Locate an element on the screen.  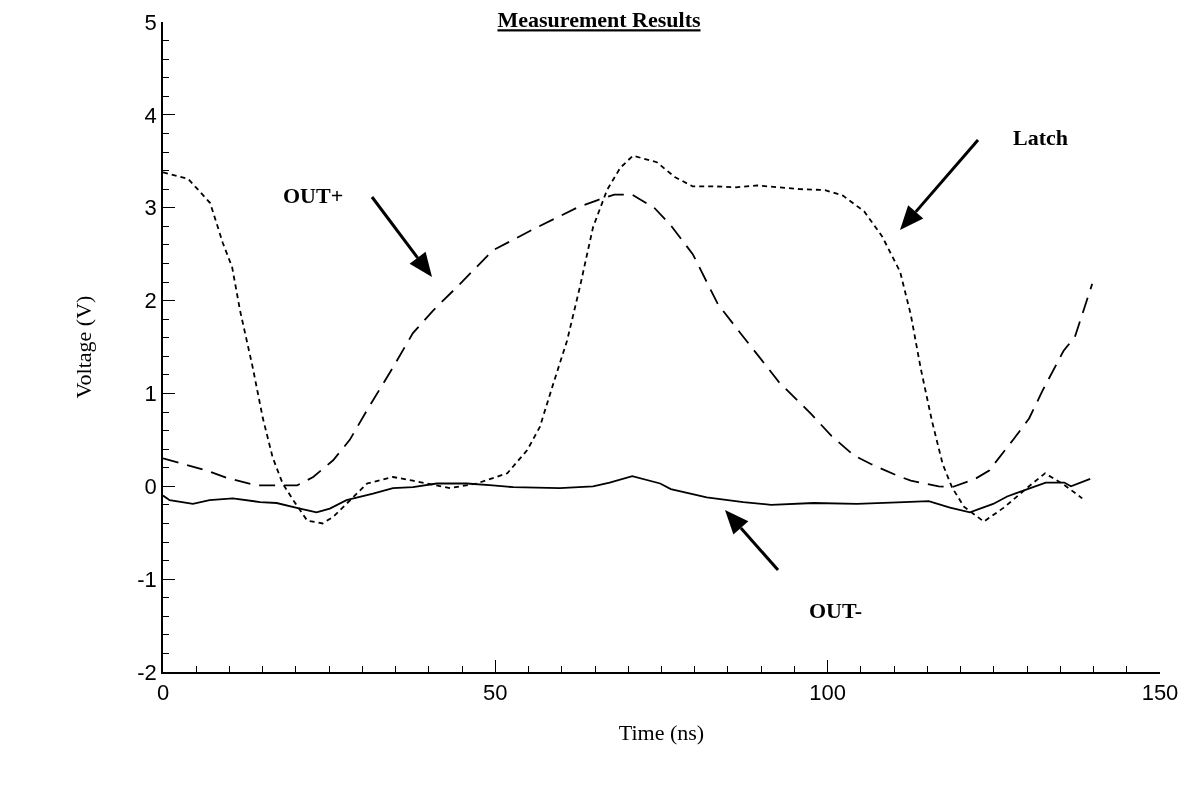
annotation: Latch is located at coordinates (1040, 137).